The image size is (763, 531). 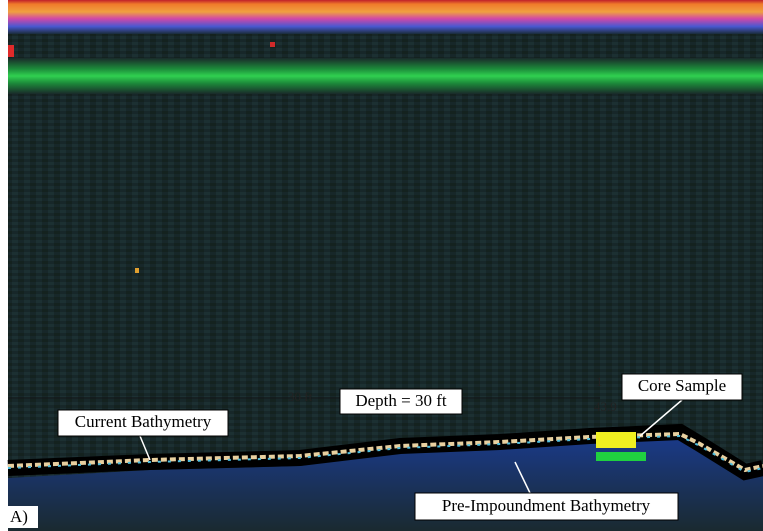 I want to click on pre-box, so click(x=546, y=506).